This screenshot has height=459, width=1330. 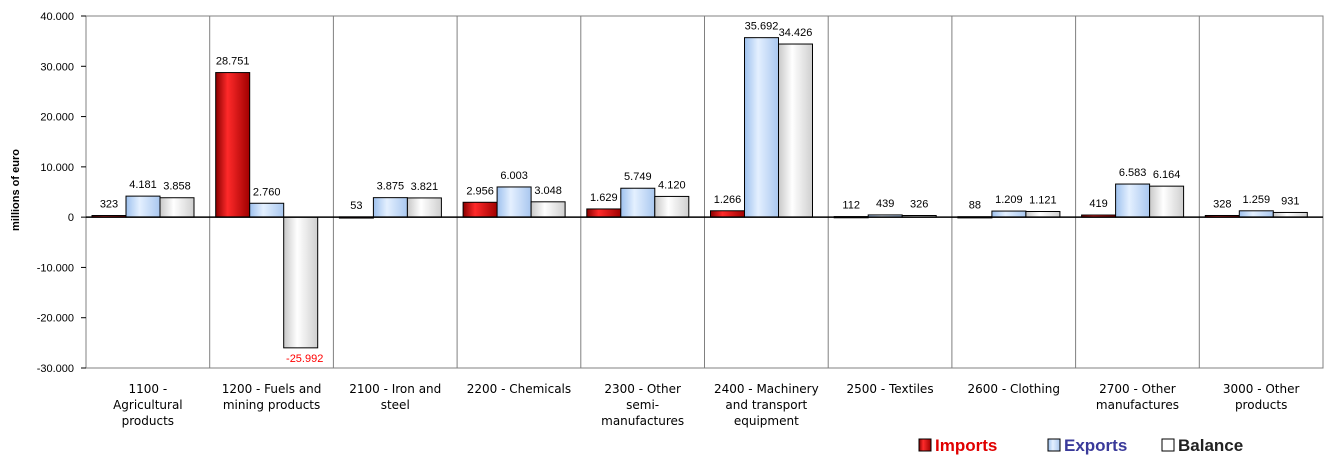 I want to click on category-label-line: 1200 - Fuels and, so click(x=272, y=389).